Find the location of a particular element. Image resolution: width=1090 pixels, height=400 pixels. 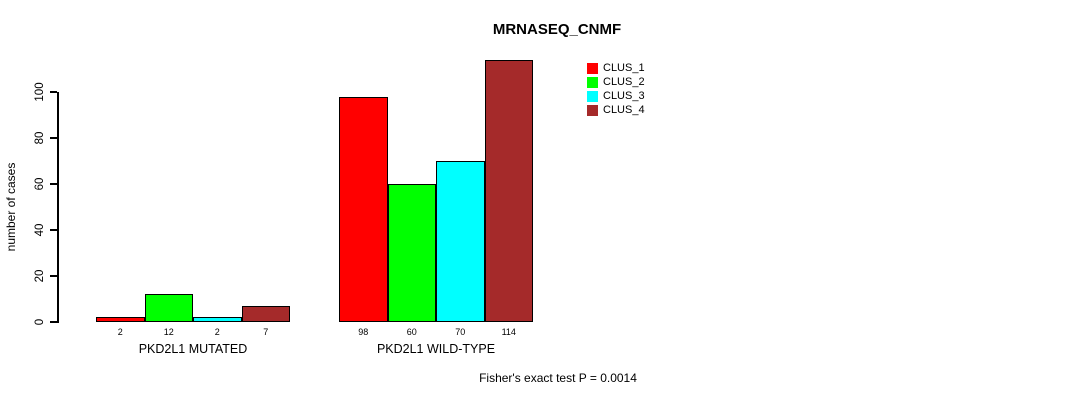

bar-value-label: 114 is located at coordinates (508, 332).